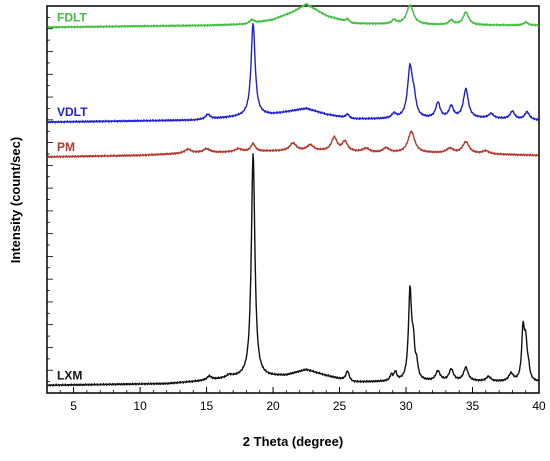 The image size is (550, 461). Describe the element at coordinates (207, 406) in the screenshot. I see `x-tick-label: 15` at that location.